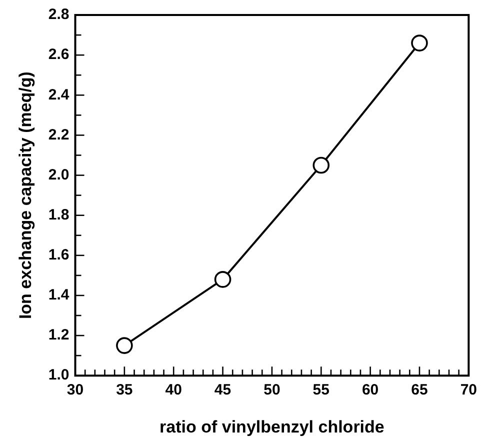 This screenshot has height=448, width=483. Describe the element at coordinates (59, 375) in the screenshot. I see `y-tick-label: 1.0` at that location.